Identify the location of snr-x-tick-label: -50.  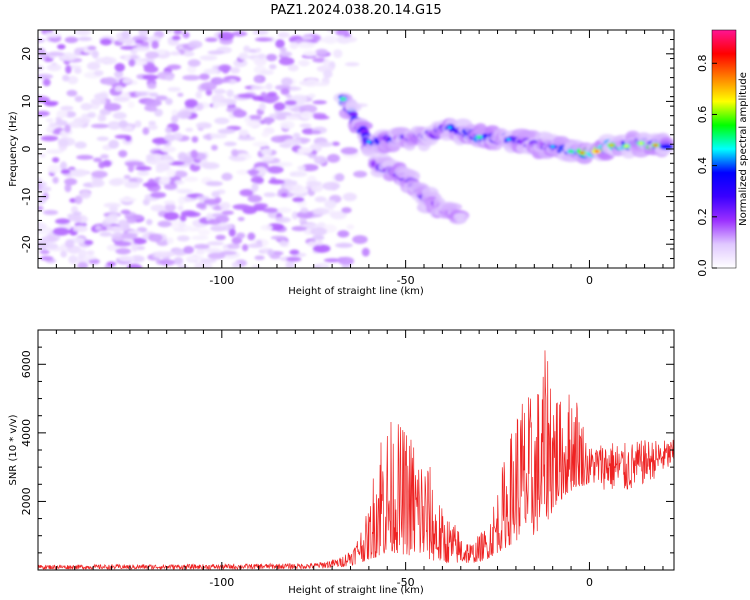
(406, 582).